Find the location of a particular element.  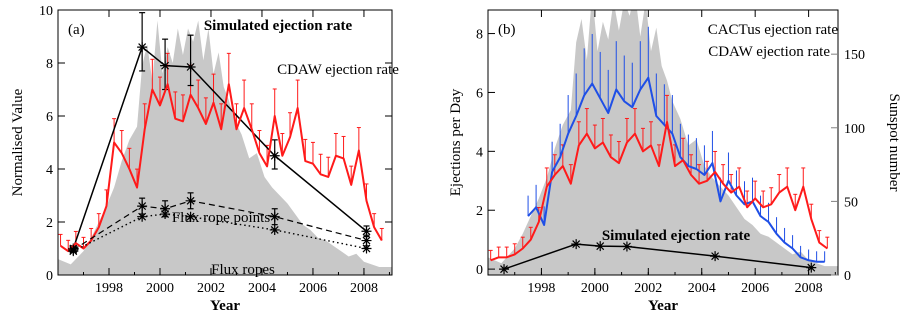

y2-tick-label: 150 is located at coordinates (854, 55).